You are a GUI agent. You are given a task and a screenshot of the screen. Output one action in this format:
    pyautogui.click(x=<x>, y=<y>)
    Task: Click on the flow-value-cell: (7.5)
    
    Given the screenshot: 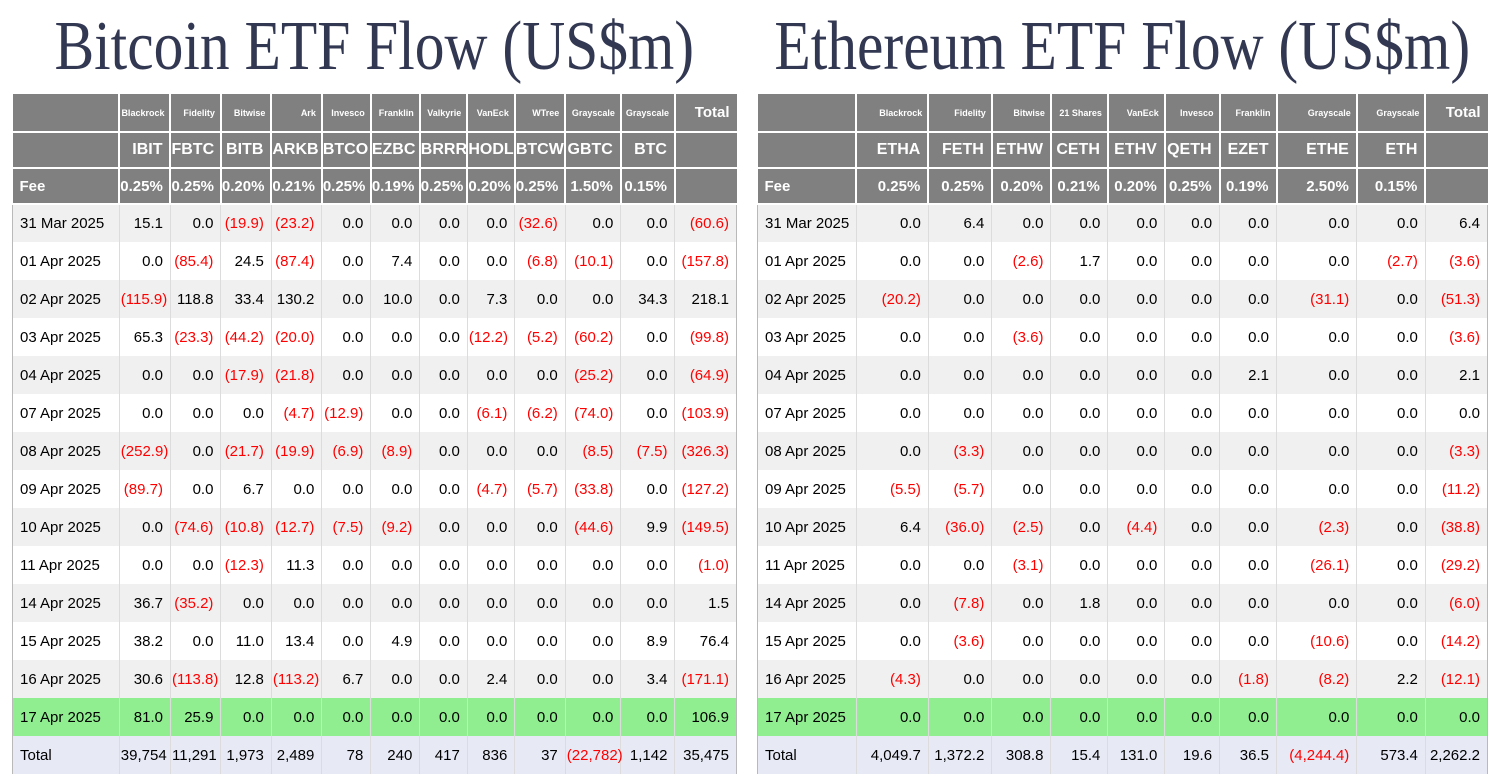 What is the action you would take?
    pyautogui.click(x=346, y=527)
    